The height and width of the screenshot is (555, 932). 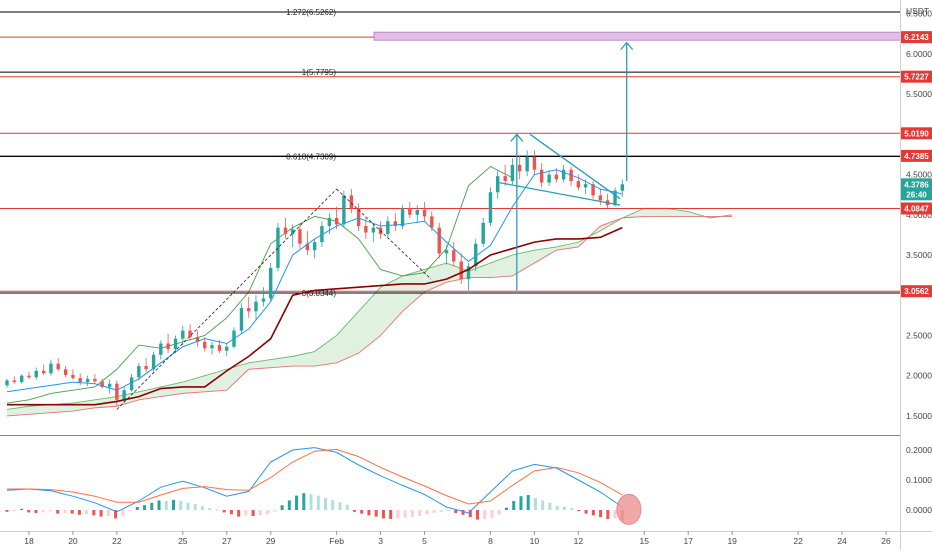 What do you see at coordinates (919, 416) in the screenshot?
I see `price-tick-label: 1.5000` at bounding box center [919, 416].